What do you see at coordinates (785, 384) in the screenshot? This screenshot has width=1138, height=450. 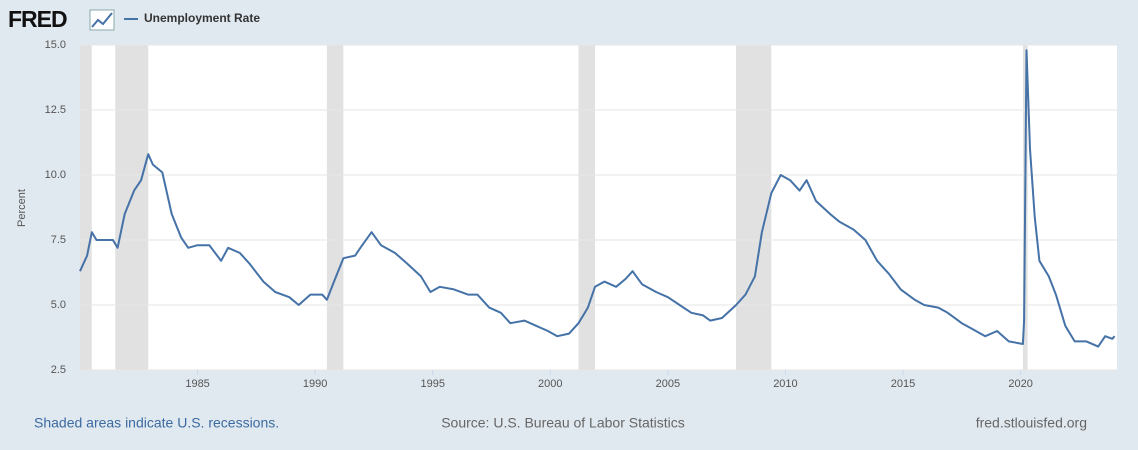 I see `x-tick-label: 2010` at bounding box center [785, 384].